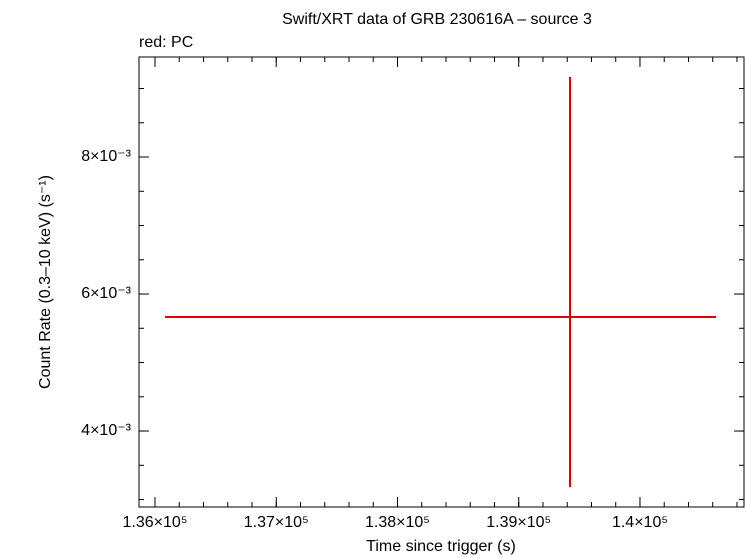 Image resolution: width=746 pixels, height=558 pixels. What do you see at coordinates (155, 522) in the screenshot?
I see `x-tick-label: 1.36×10⁵` at bounding box center [155, 522].